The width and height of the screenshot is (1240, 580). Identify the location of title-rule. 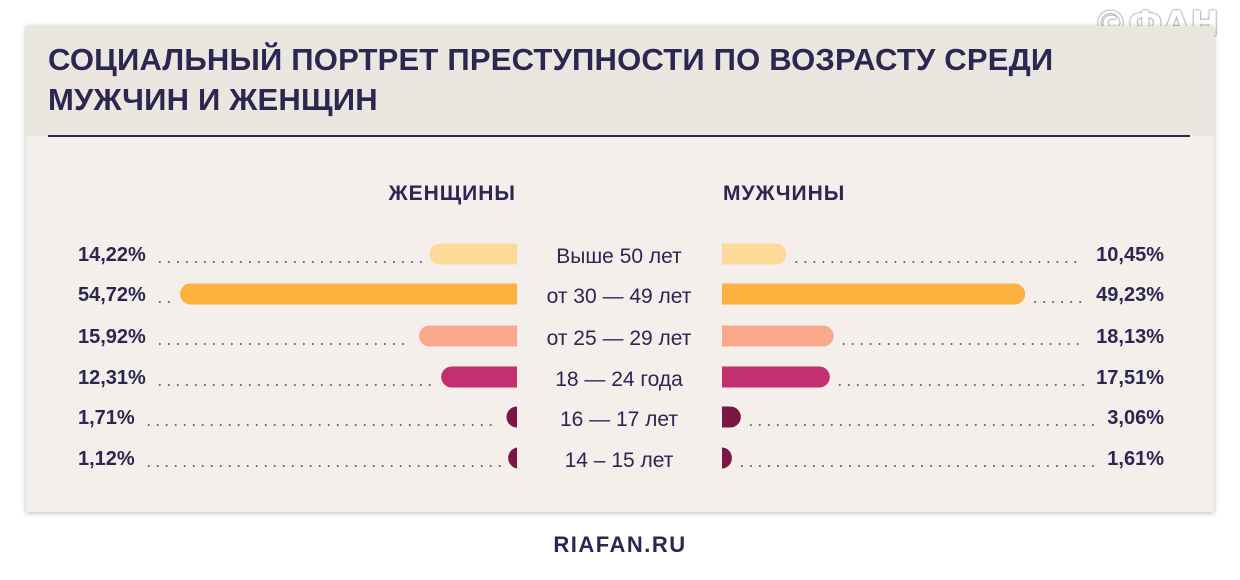
(619, 136).